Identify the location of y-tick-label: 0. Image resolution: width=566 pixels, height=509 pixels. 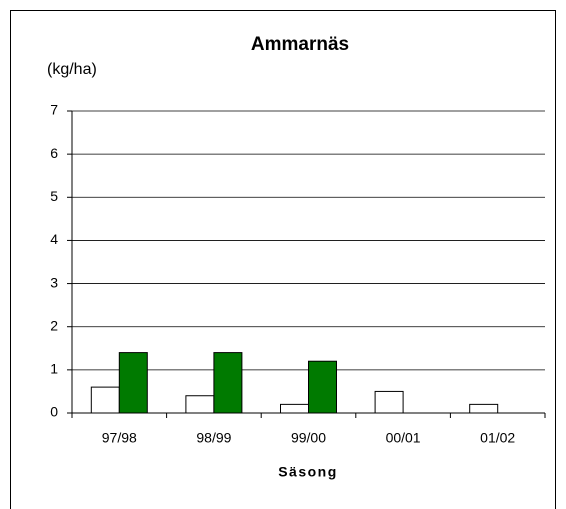
(54, 412).